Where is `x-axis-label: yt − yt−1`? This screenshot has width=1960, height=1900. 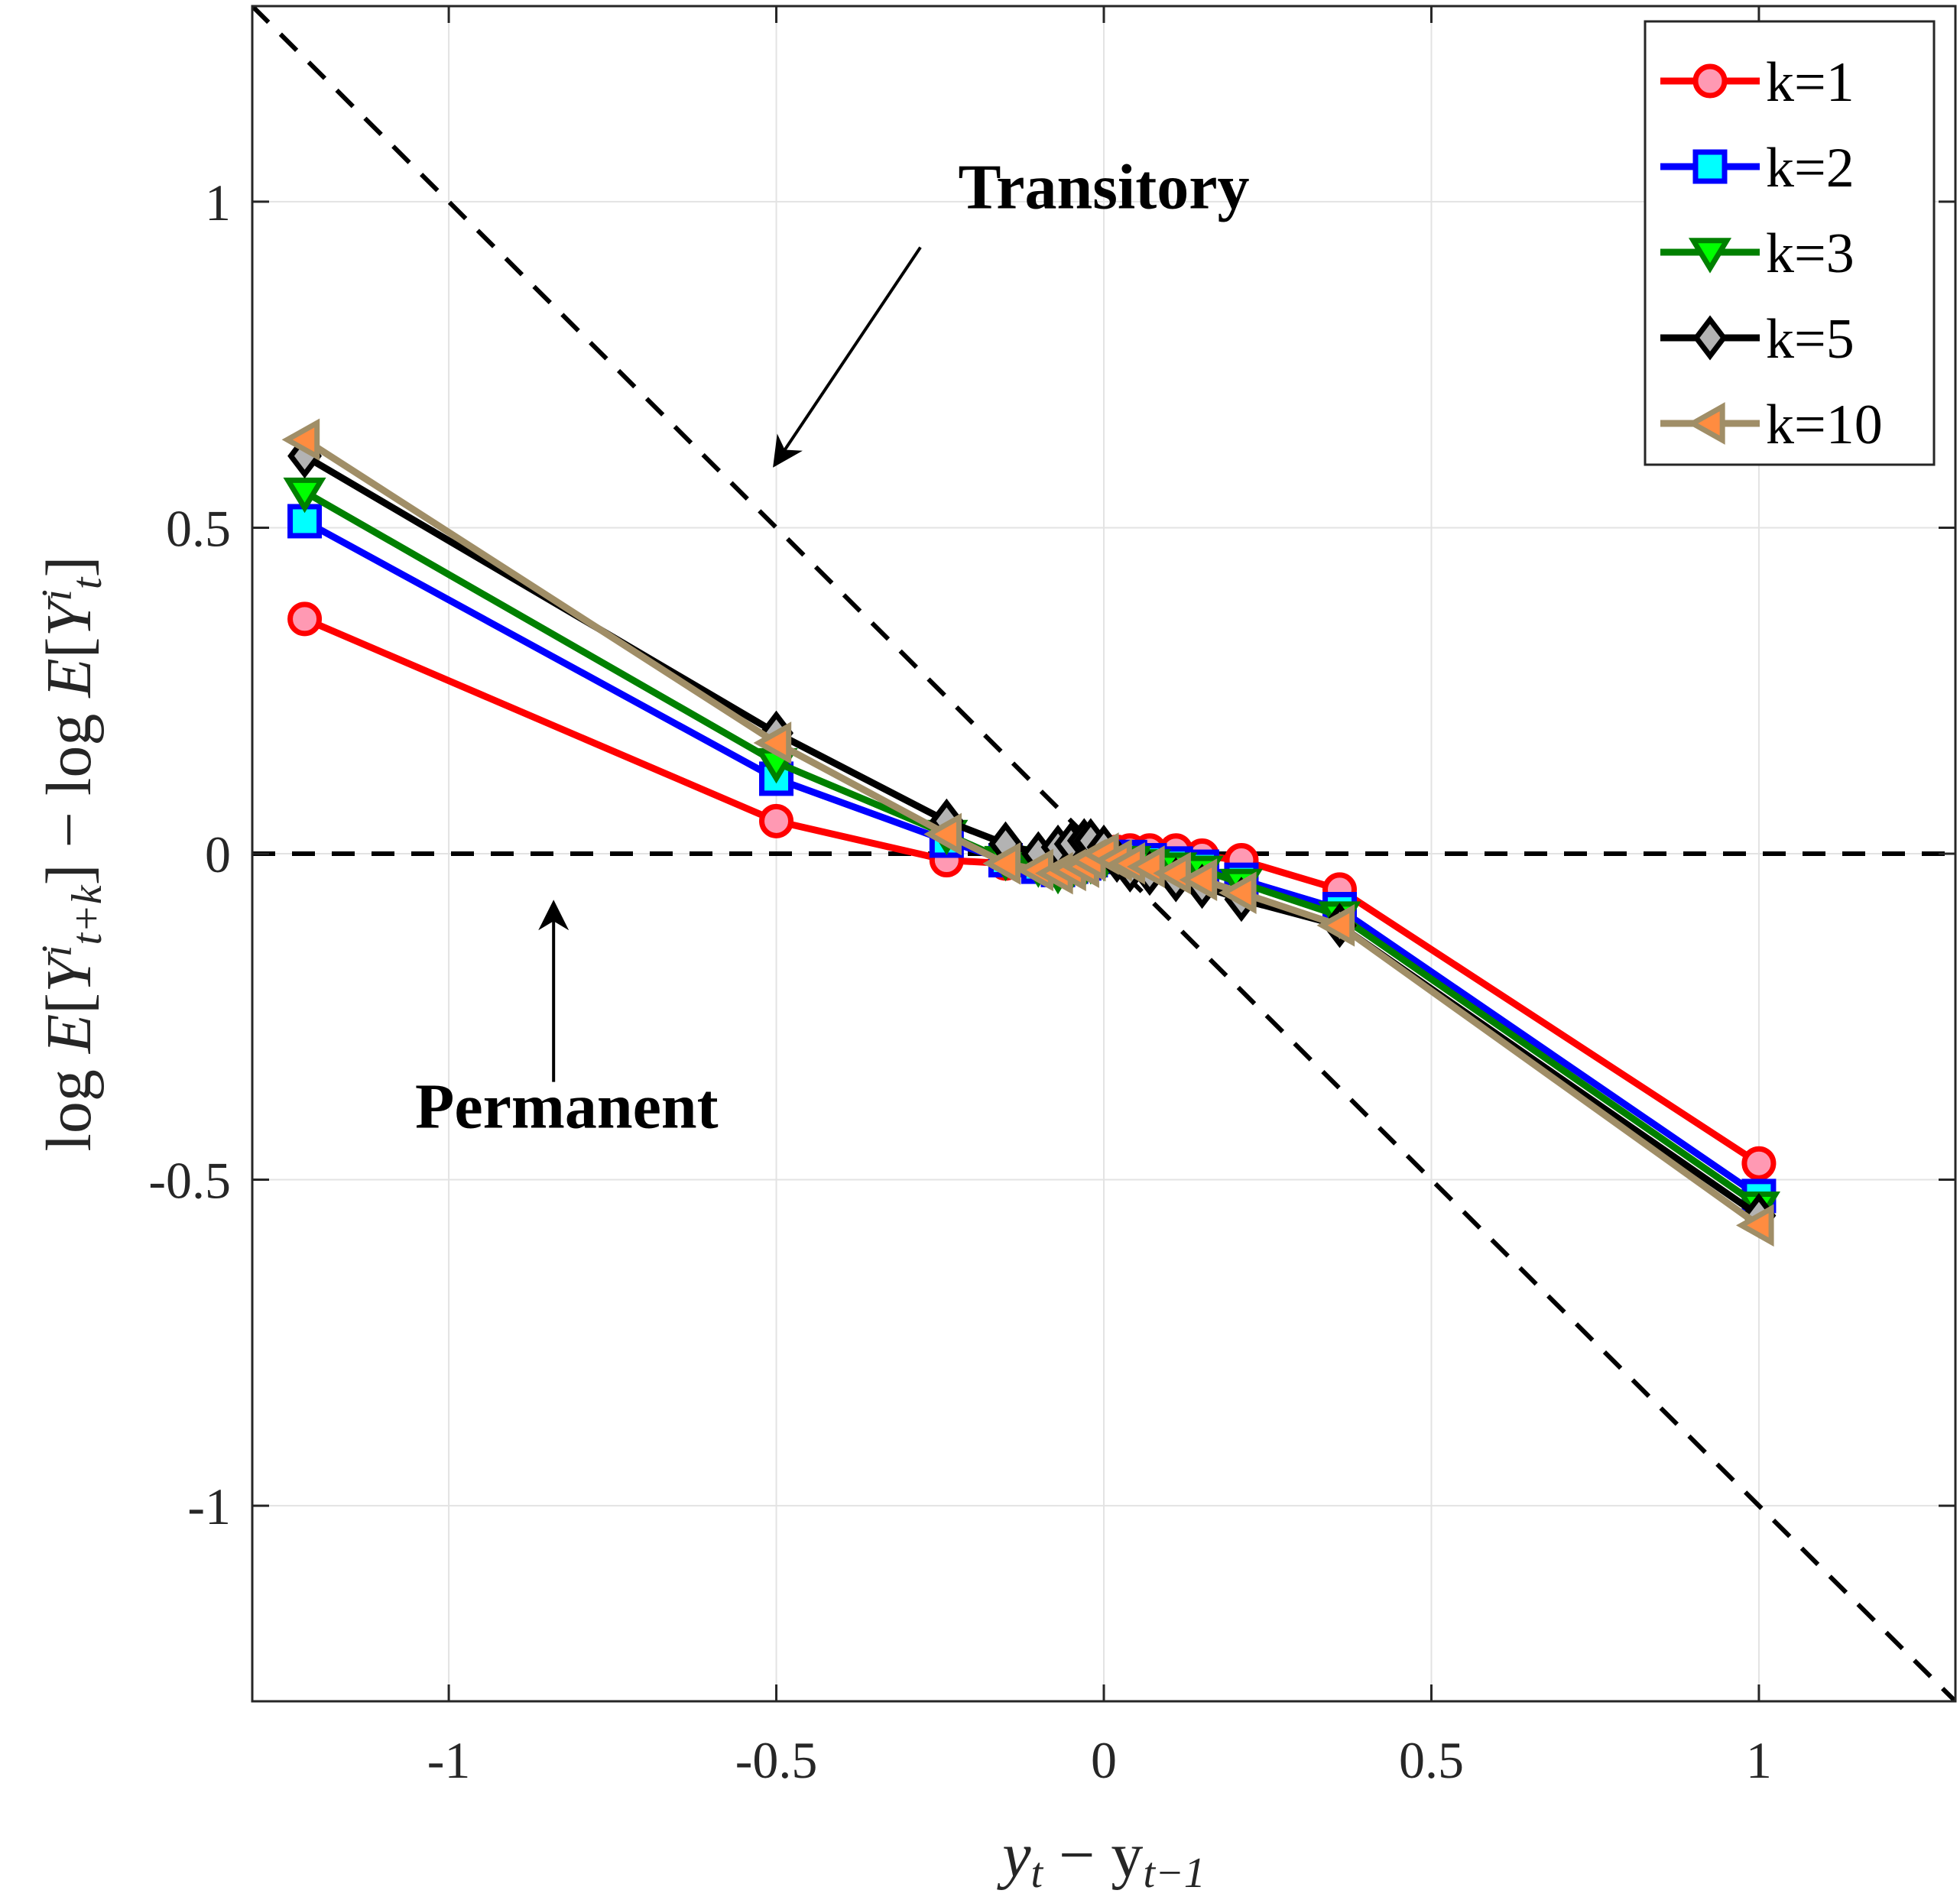 x-axis-label: yt − yt−1 is located at coordinates (1101, 1858).